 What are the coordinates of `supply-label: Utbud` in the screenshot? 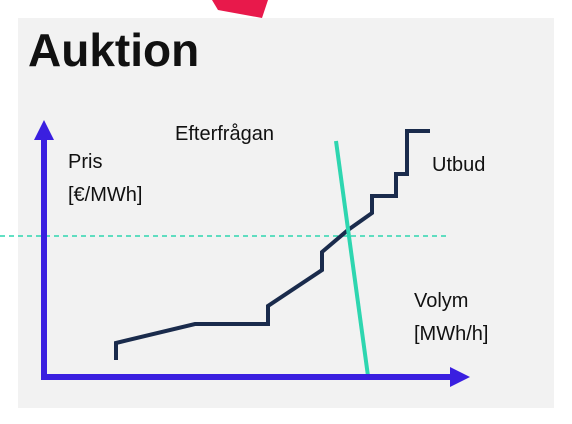 It's located at (458, 165).